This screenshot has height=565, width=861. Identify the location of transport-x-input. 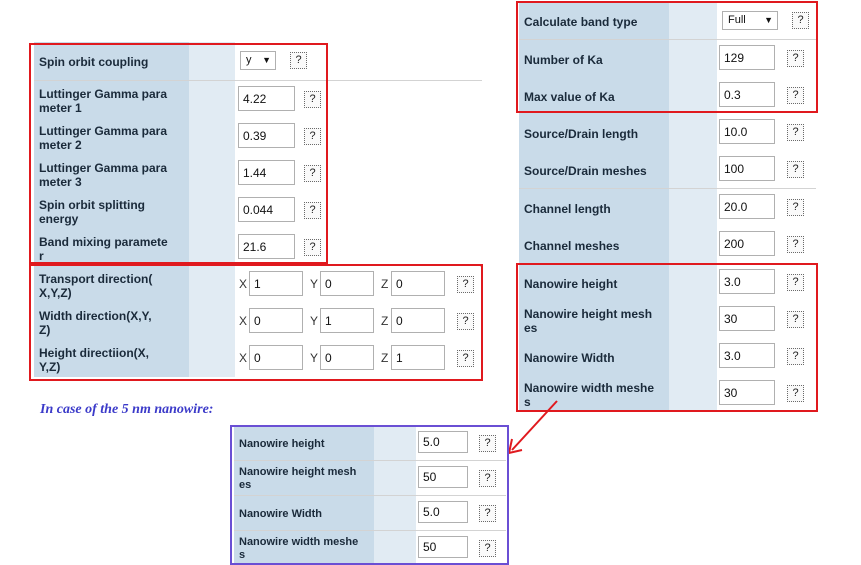
(276, 283).